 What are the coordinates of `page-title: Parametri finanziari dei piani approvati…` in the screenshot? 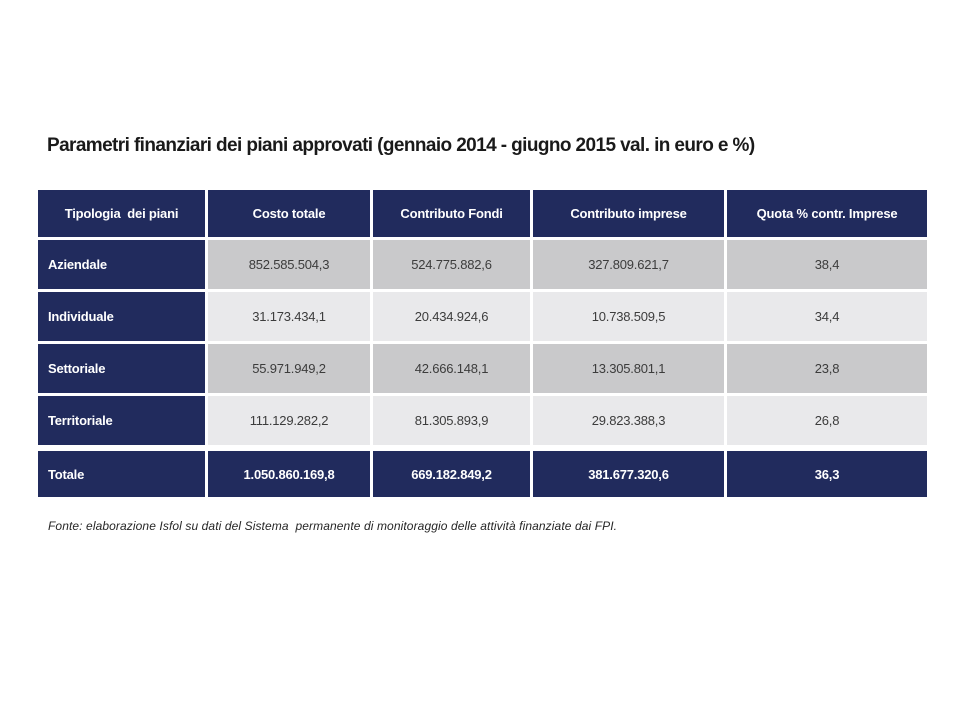 It's located at (401, 145).